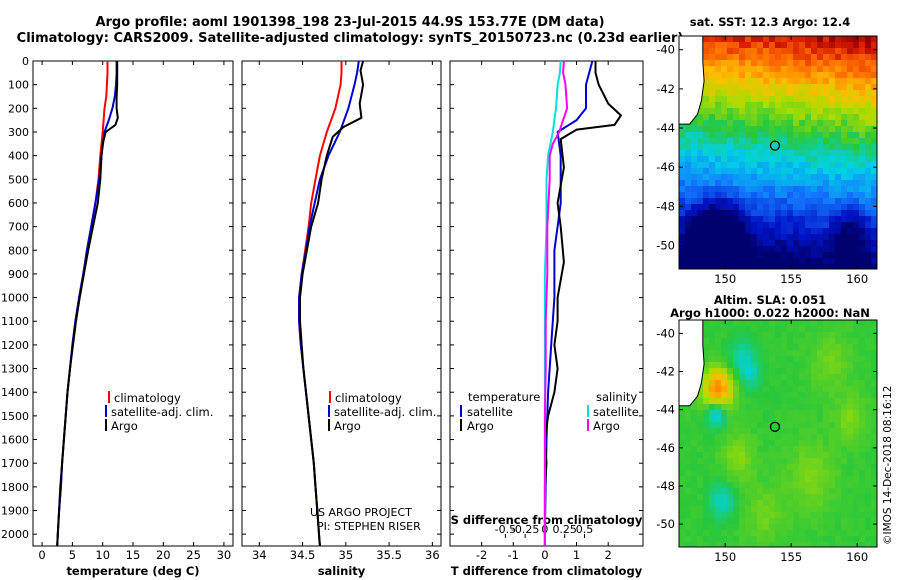 Image resolution: width=900 pixels, height=580 pixels. Describe the element at coordinates (547, 571) in the screenshot. I see `x-axis-label: T difference from climatology` at that location.